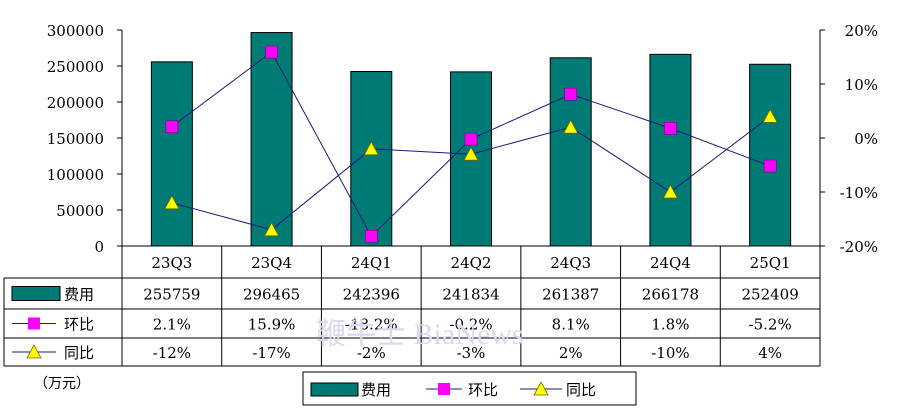  I want to click on table-cell: 2%, so click(571, 353).